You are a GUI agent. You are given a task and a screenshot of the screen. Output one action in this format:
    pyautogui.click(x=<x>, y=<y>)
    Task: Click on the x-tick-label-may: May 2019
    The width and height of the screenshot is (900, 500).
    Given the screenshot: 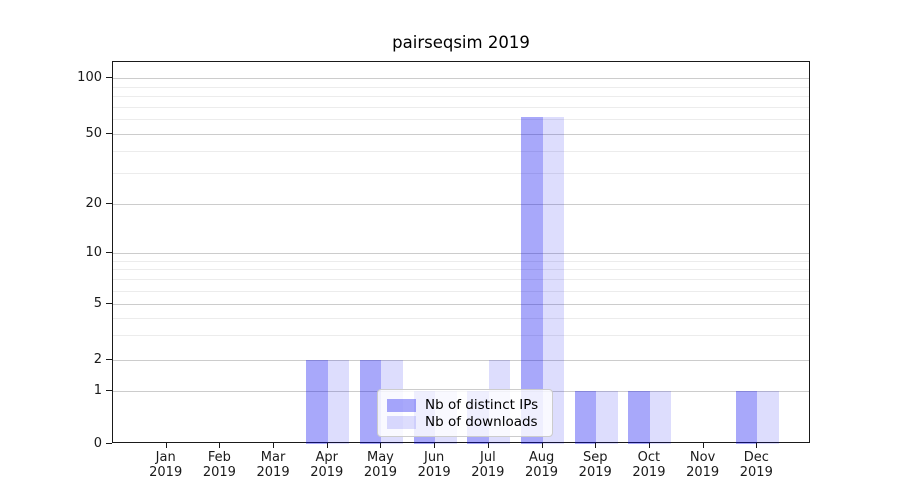 What is the action you would take?
    pyautogui.click(x=380, y=465)
    